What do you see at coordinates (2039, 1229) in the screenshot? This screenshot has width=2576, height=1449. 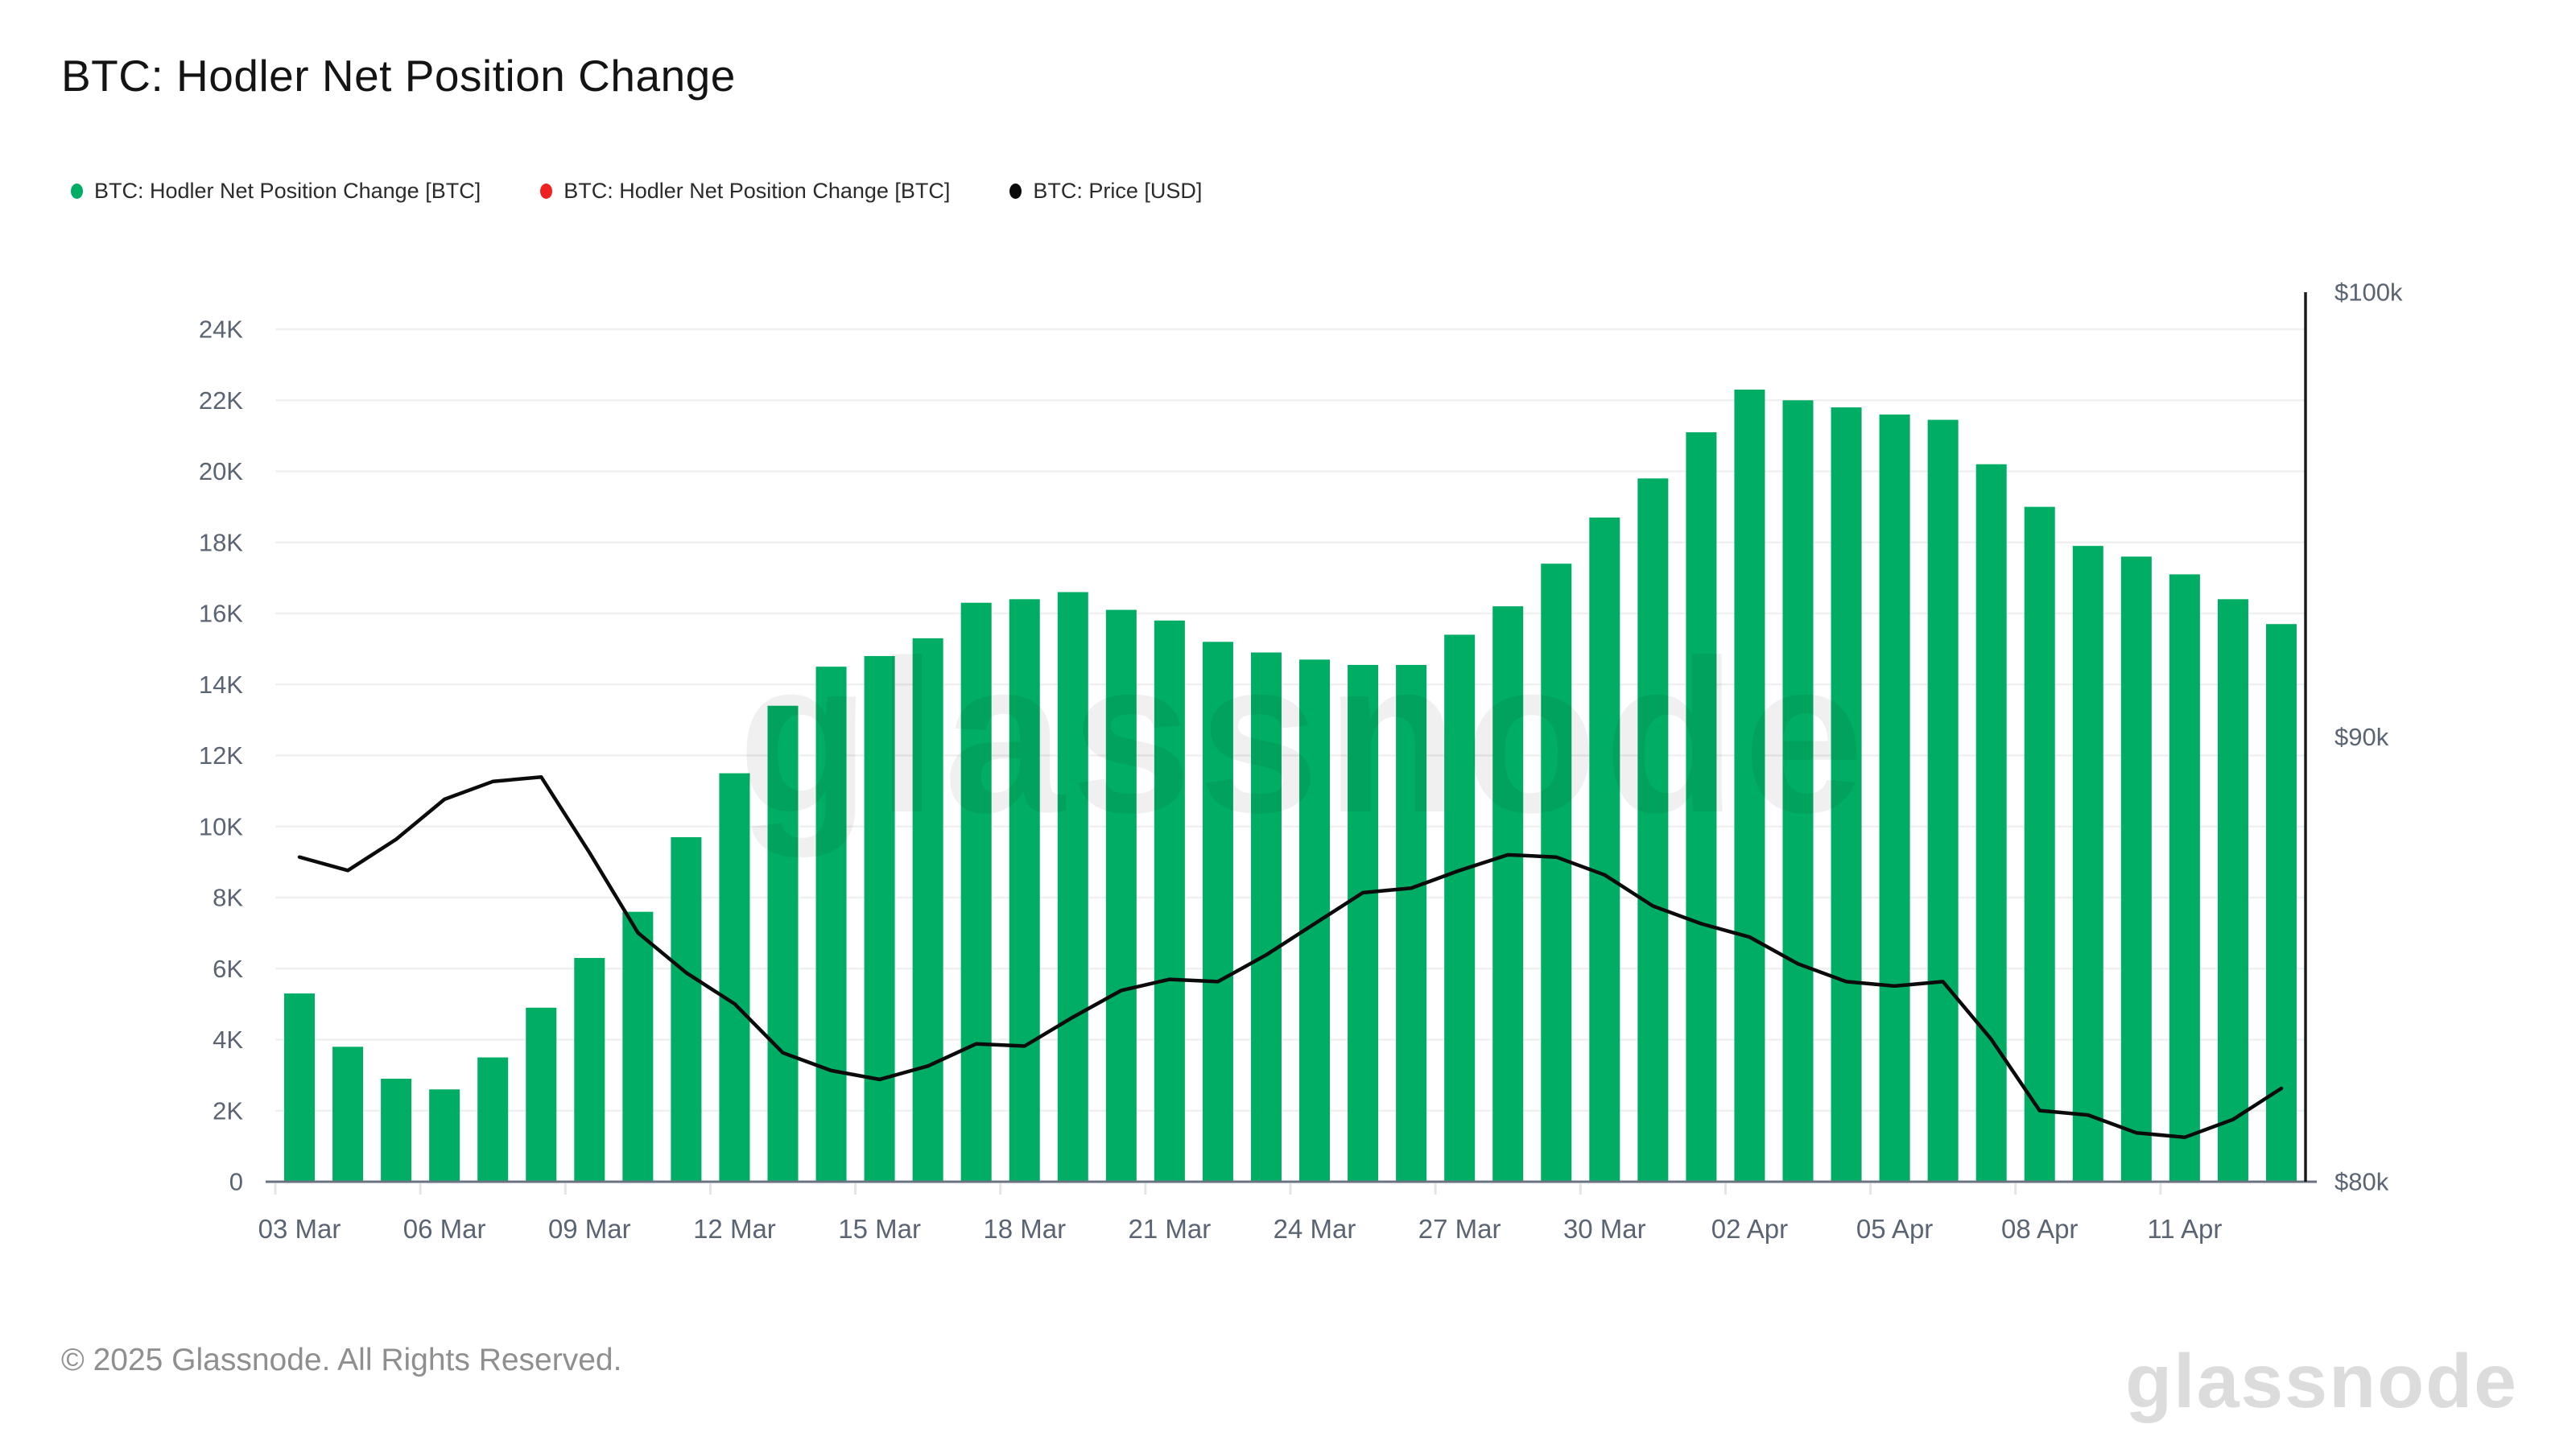 I see `x-axis-tick-label: 08 Apr` at bounding box center [2039, 1229].